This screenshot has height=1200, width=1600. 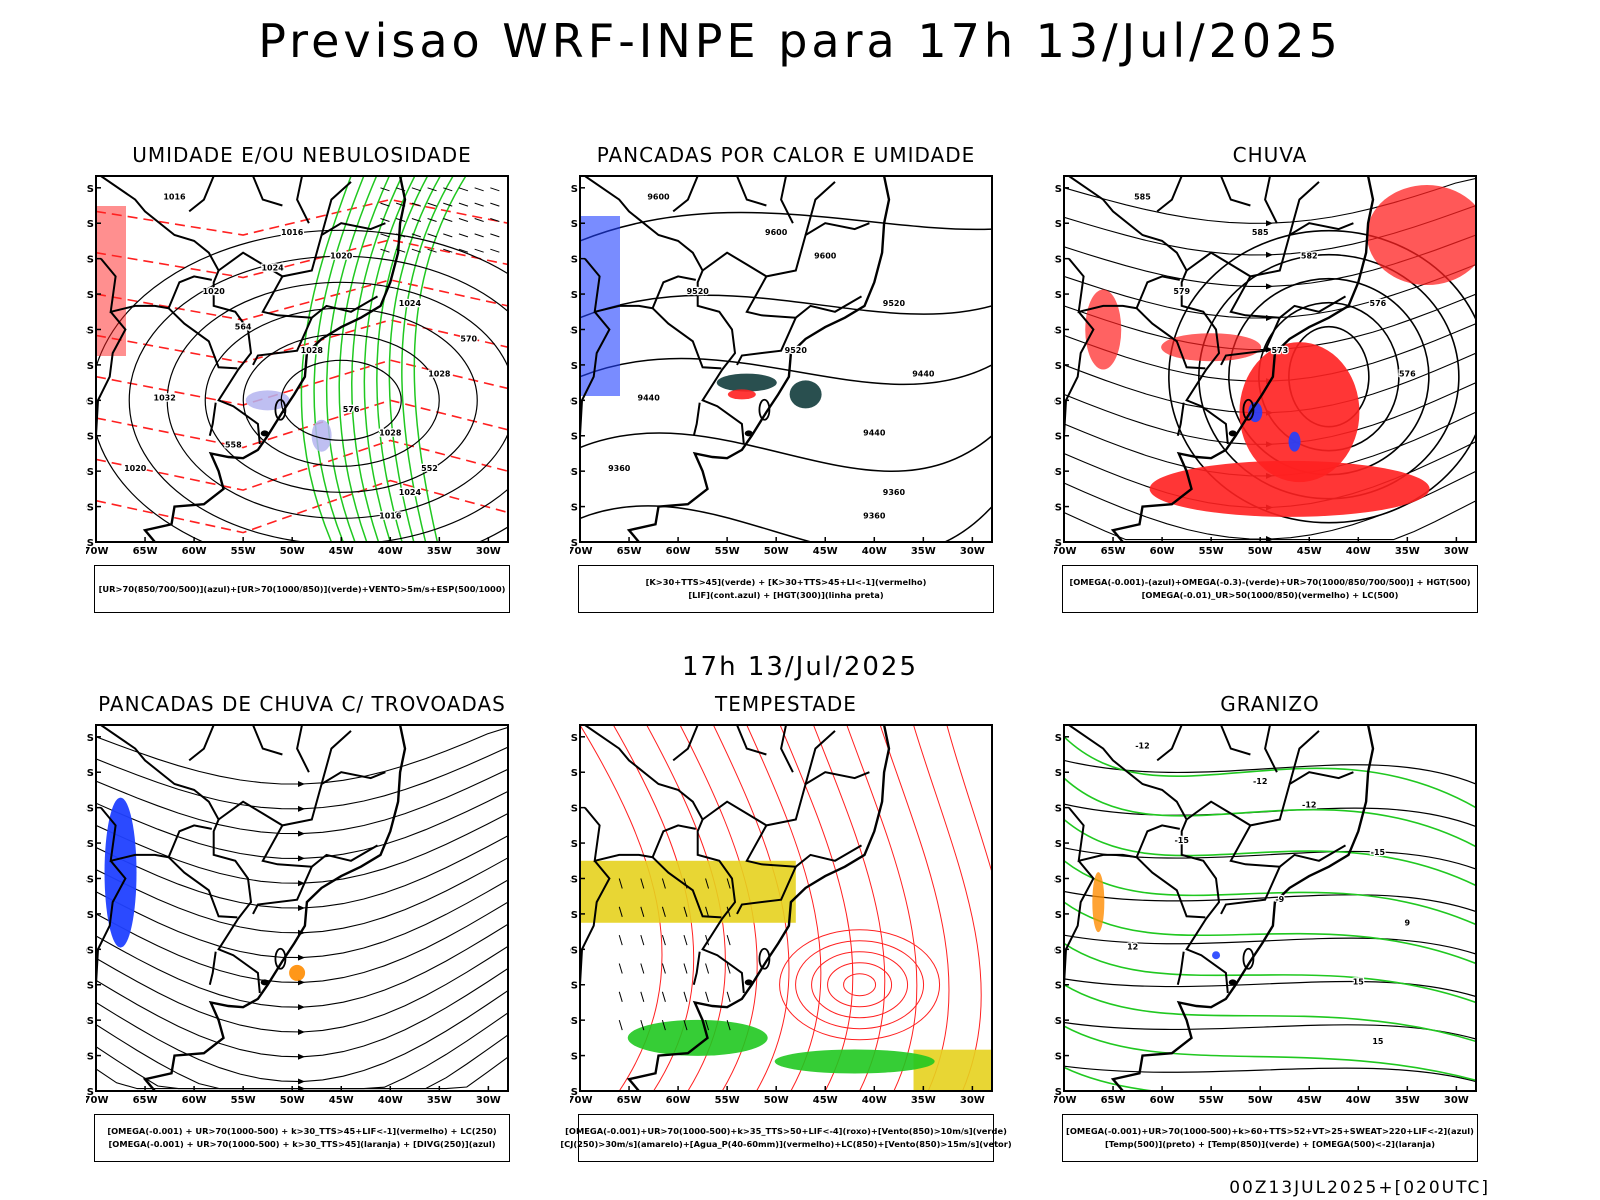 What do you see at coordinates (90, 260) in the screenshot?
I see `lat-tick-label: 18S` at bounding box center [90, 260].